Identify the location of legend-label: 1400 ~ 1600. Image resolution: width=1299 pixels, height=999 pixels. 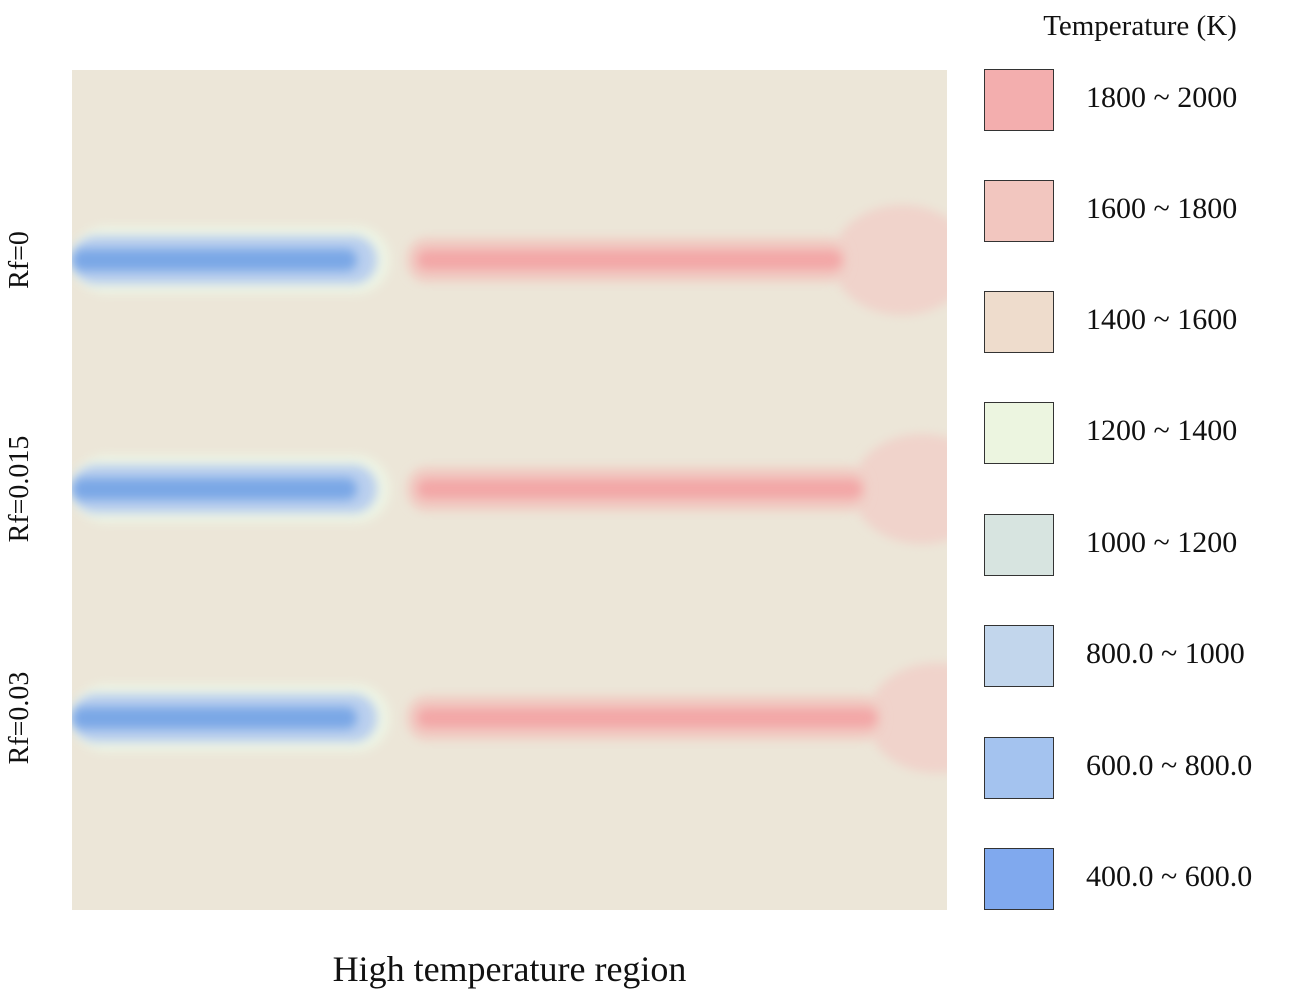
(1162, 319).